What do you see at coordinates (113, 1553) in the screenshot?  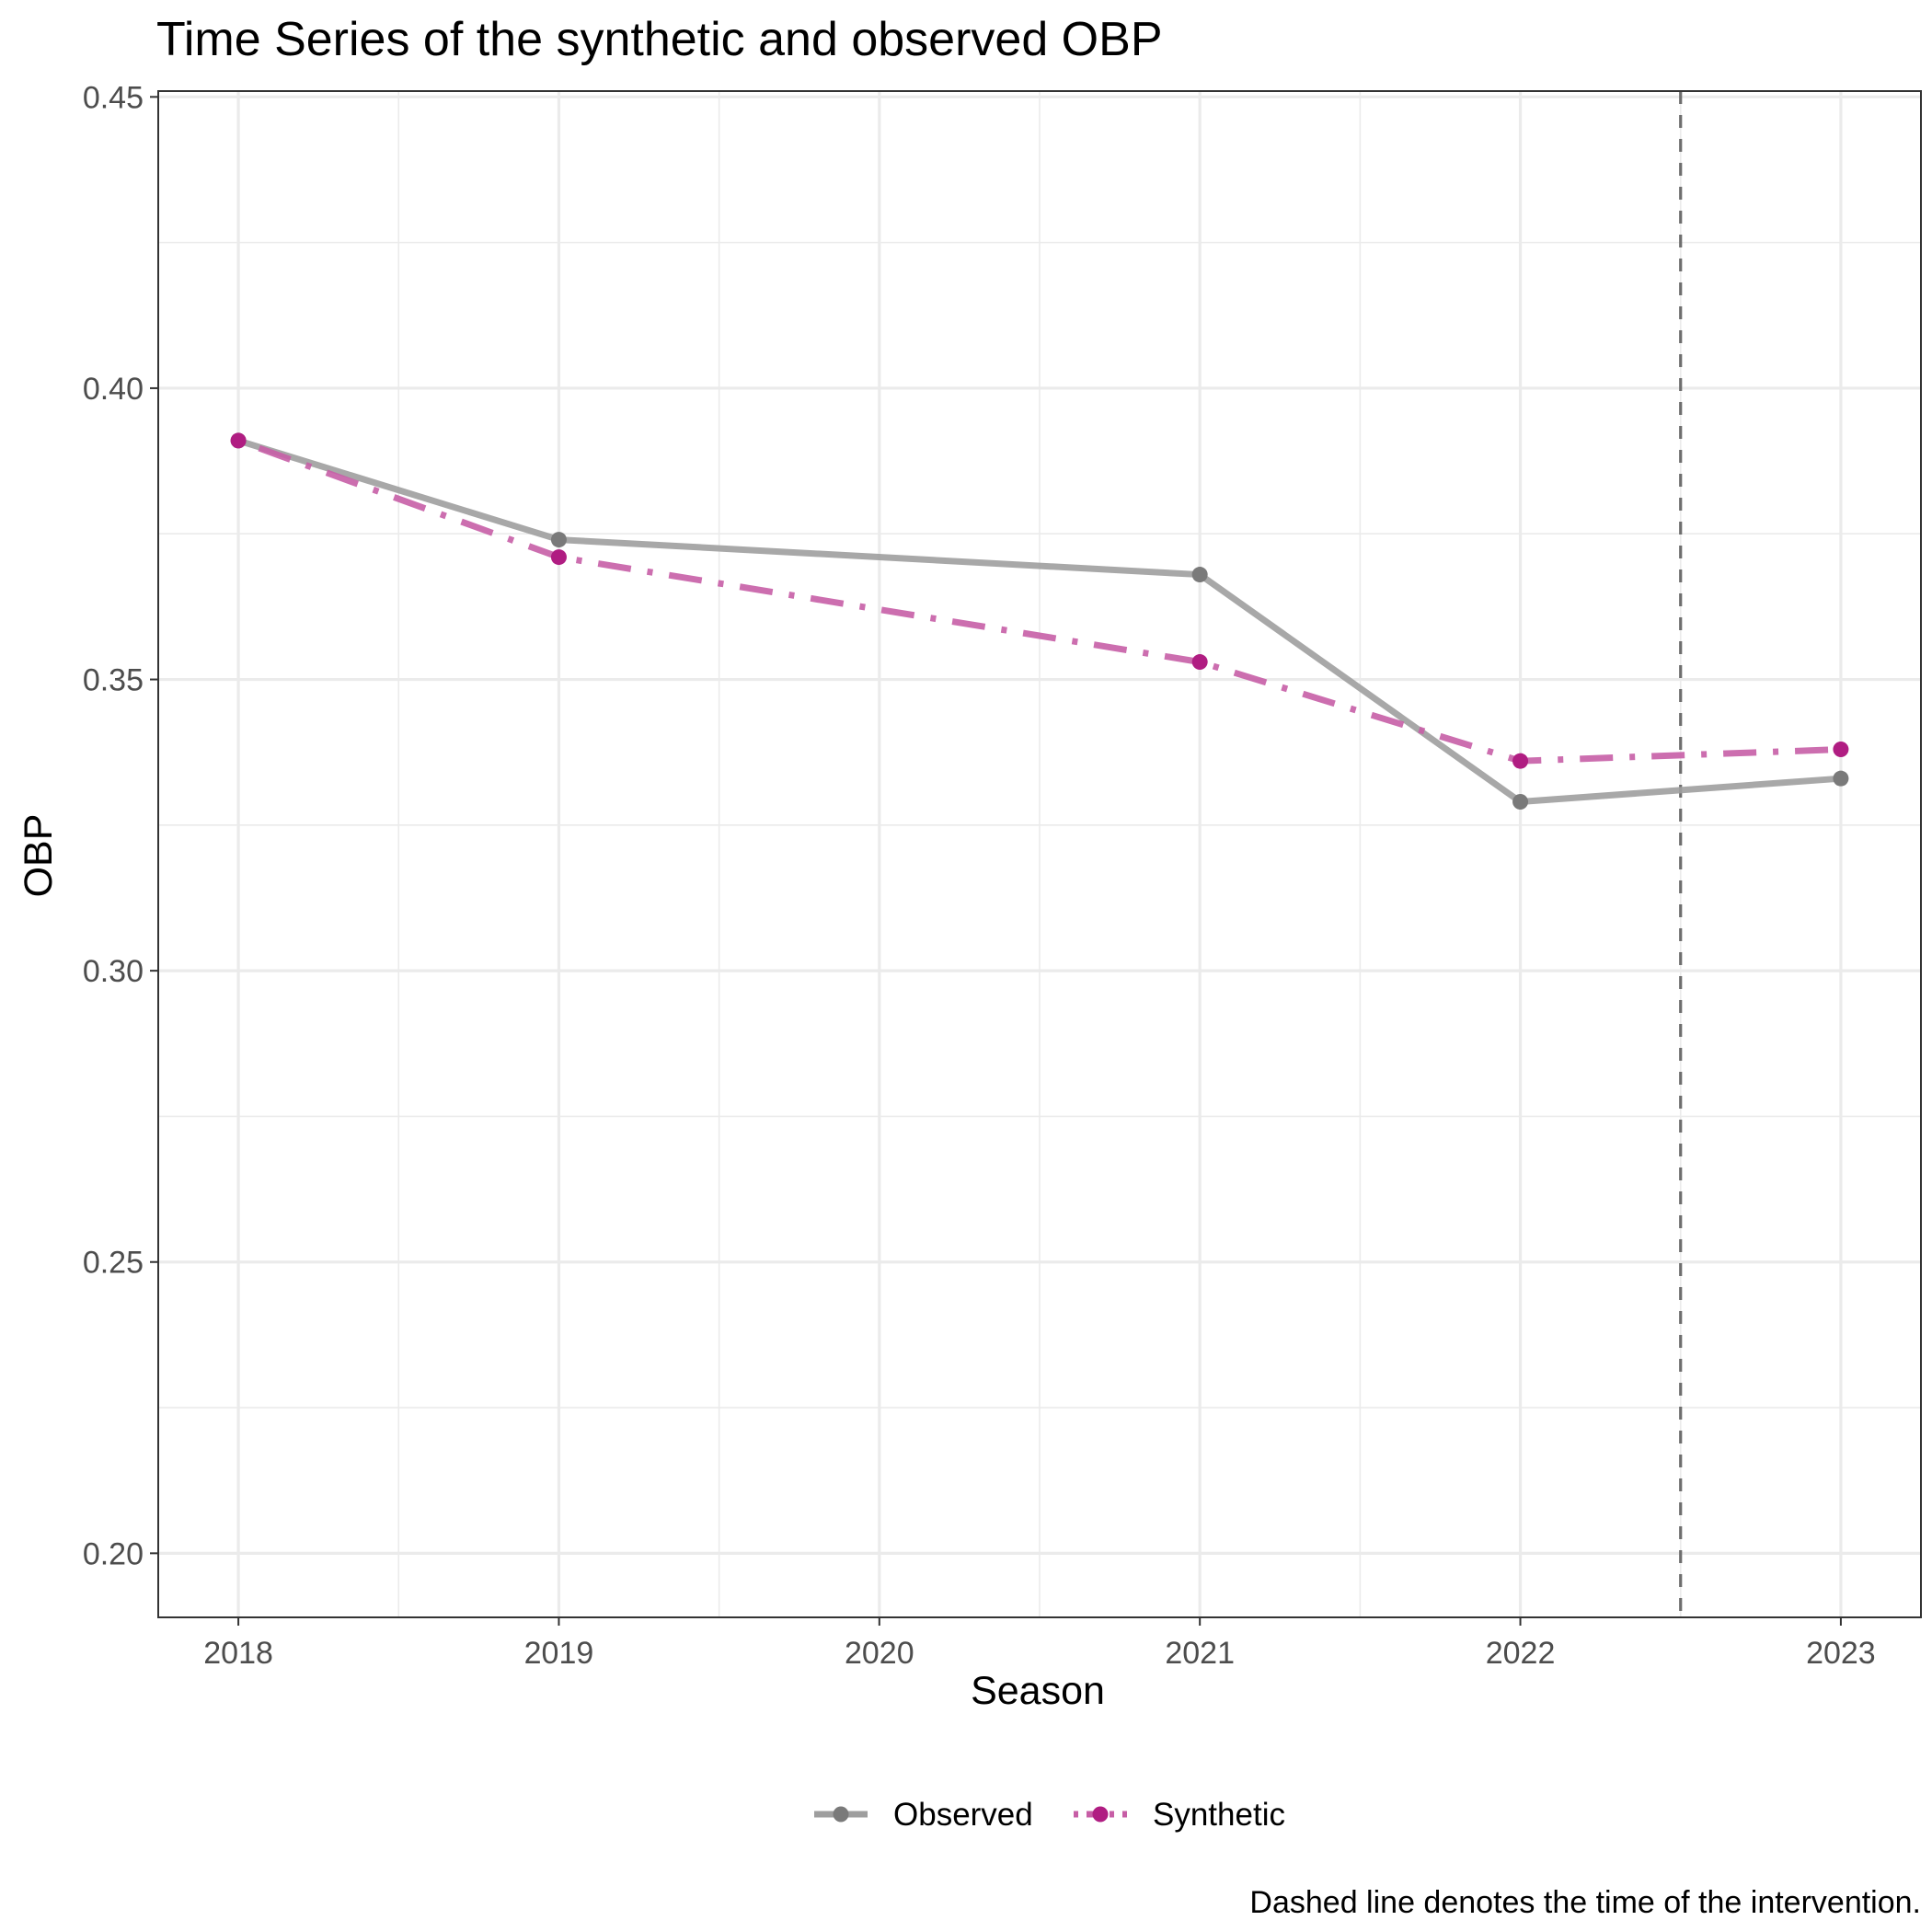 I see `y-tick-label: 0.20` at bounding box center [113, 1553].